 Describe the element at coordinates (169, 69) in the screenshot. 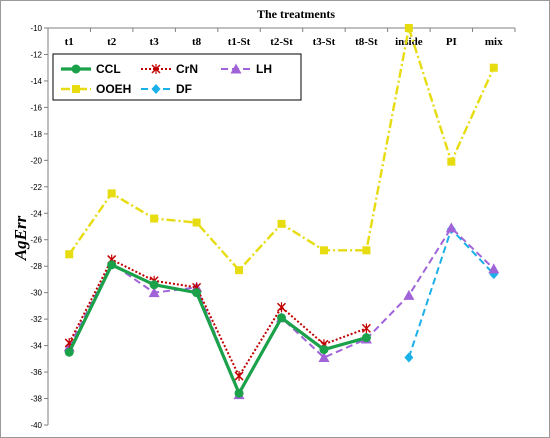

I see `legend-item-crn: CrN` at that location.